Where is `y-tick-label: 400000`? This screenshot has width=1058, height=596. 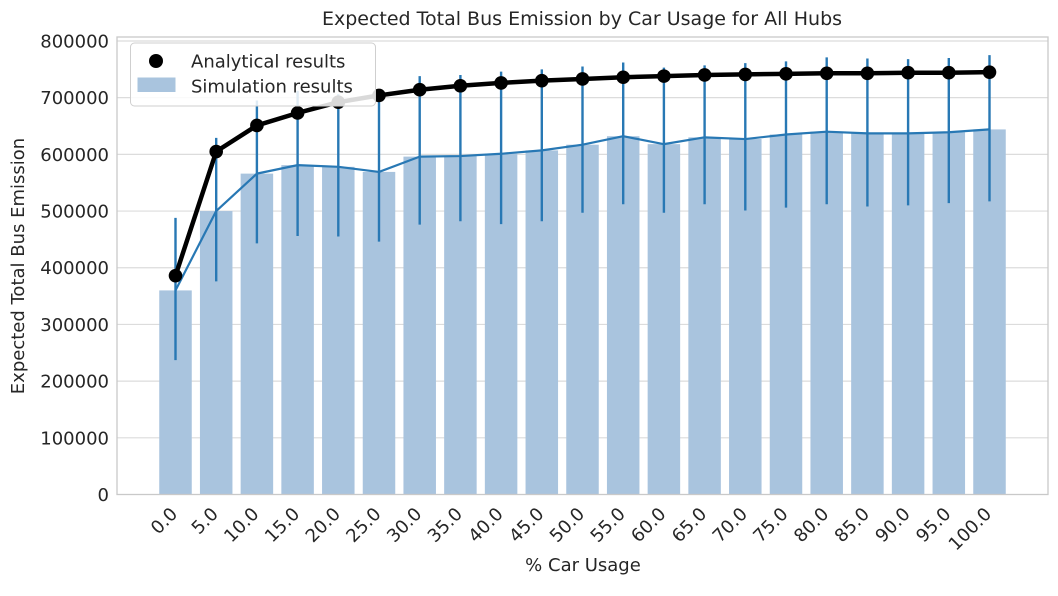
y-tick-label: 400000 is located at coordinates (74, 268).